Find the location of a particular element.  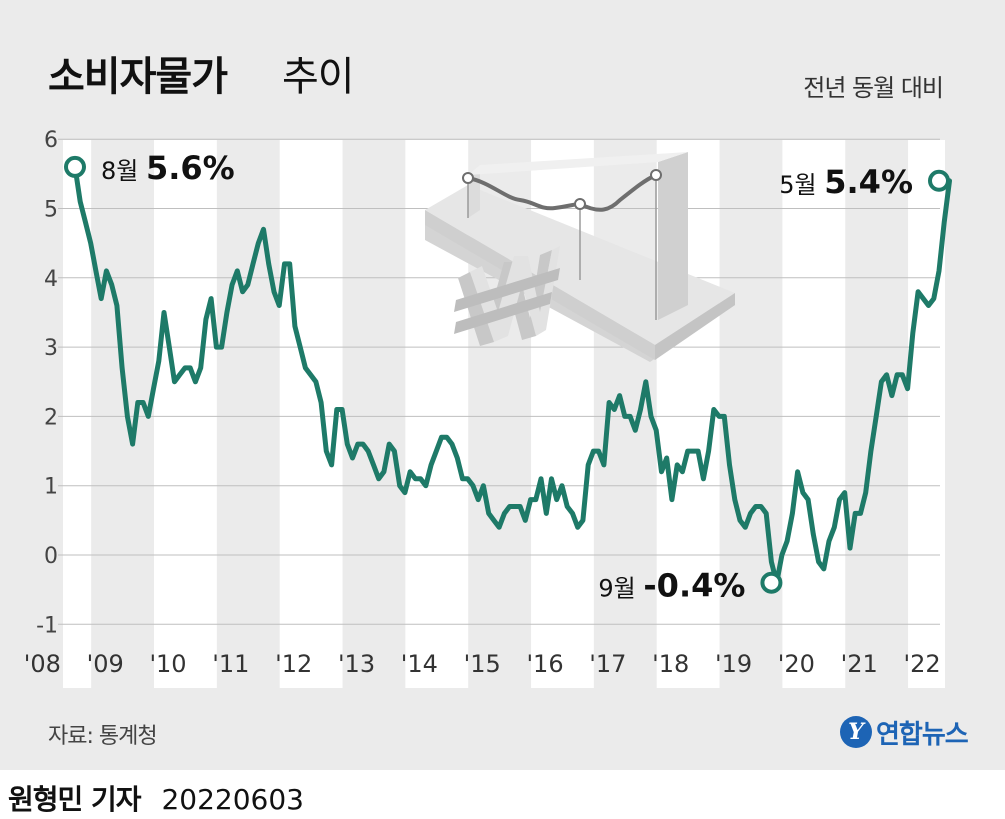

won-price-chart-illustration-icon is located at coordinates (580, 257).